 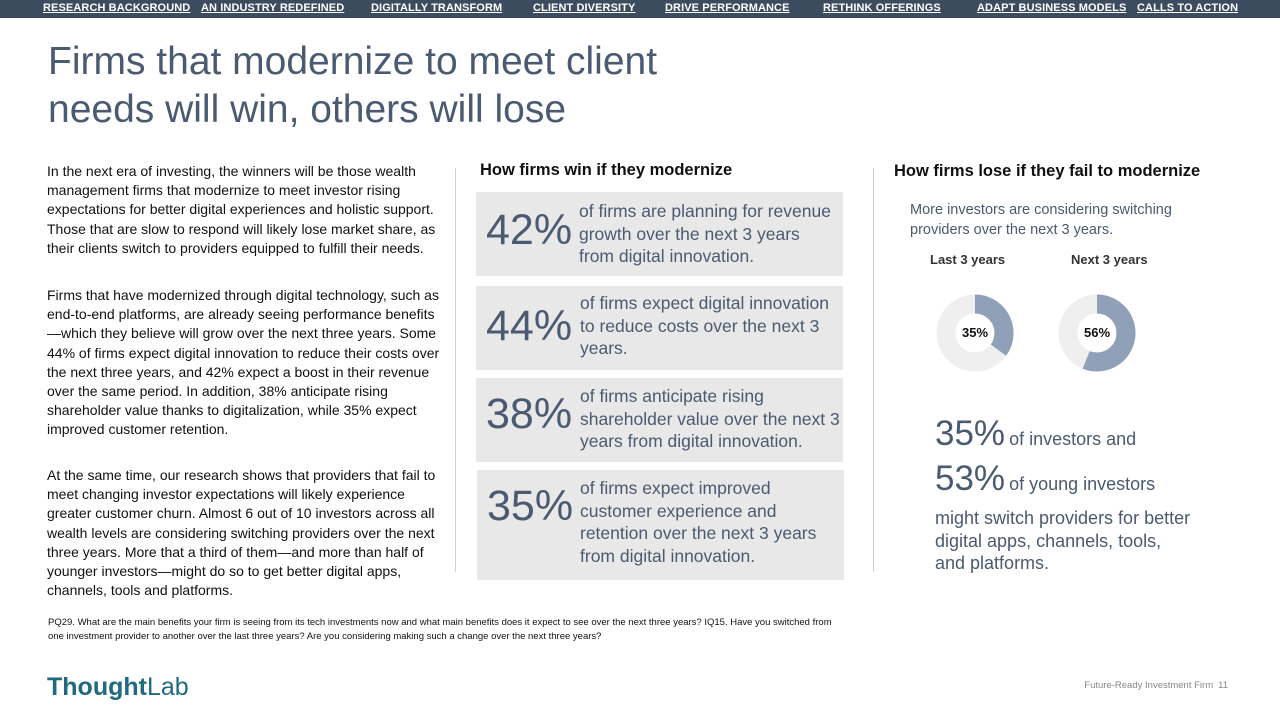 What do you see at coordinates (117, 8) in the screenshot?
I see `nav-research-background: RESEARCH BACKGROUND` at bounding box center [117, 8].